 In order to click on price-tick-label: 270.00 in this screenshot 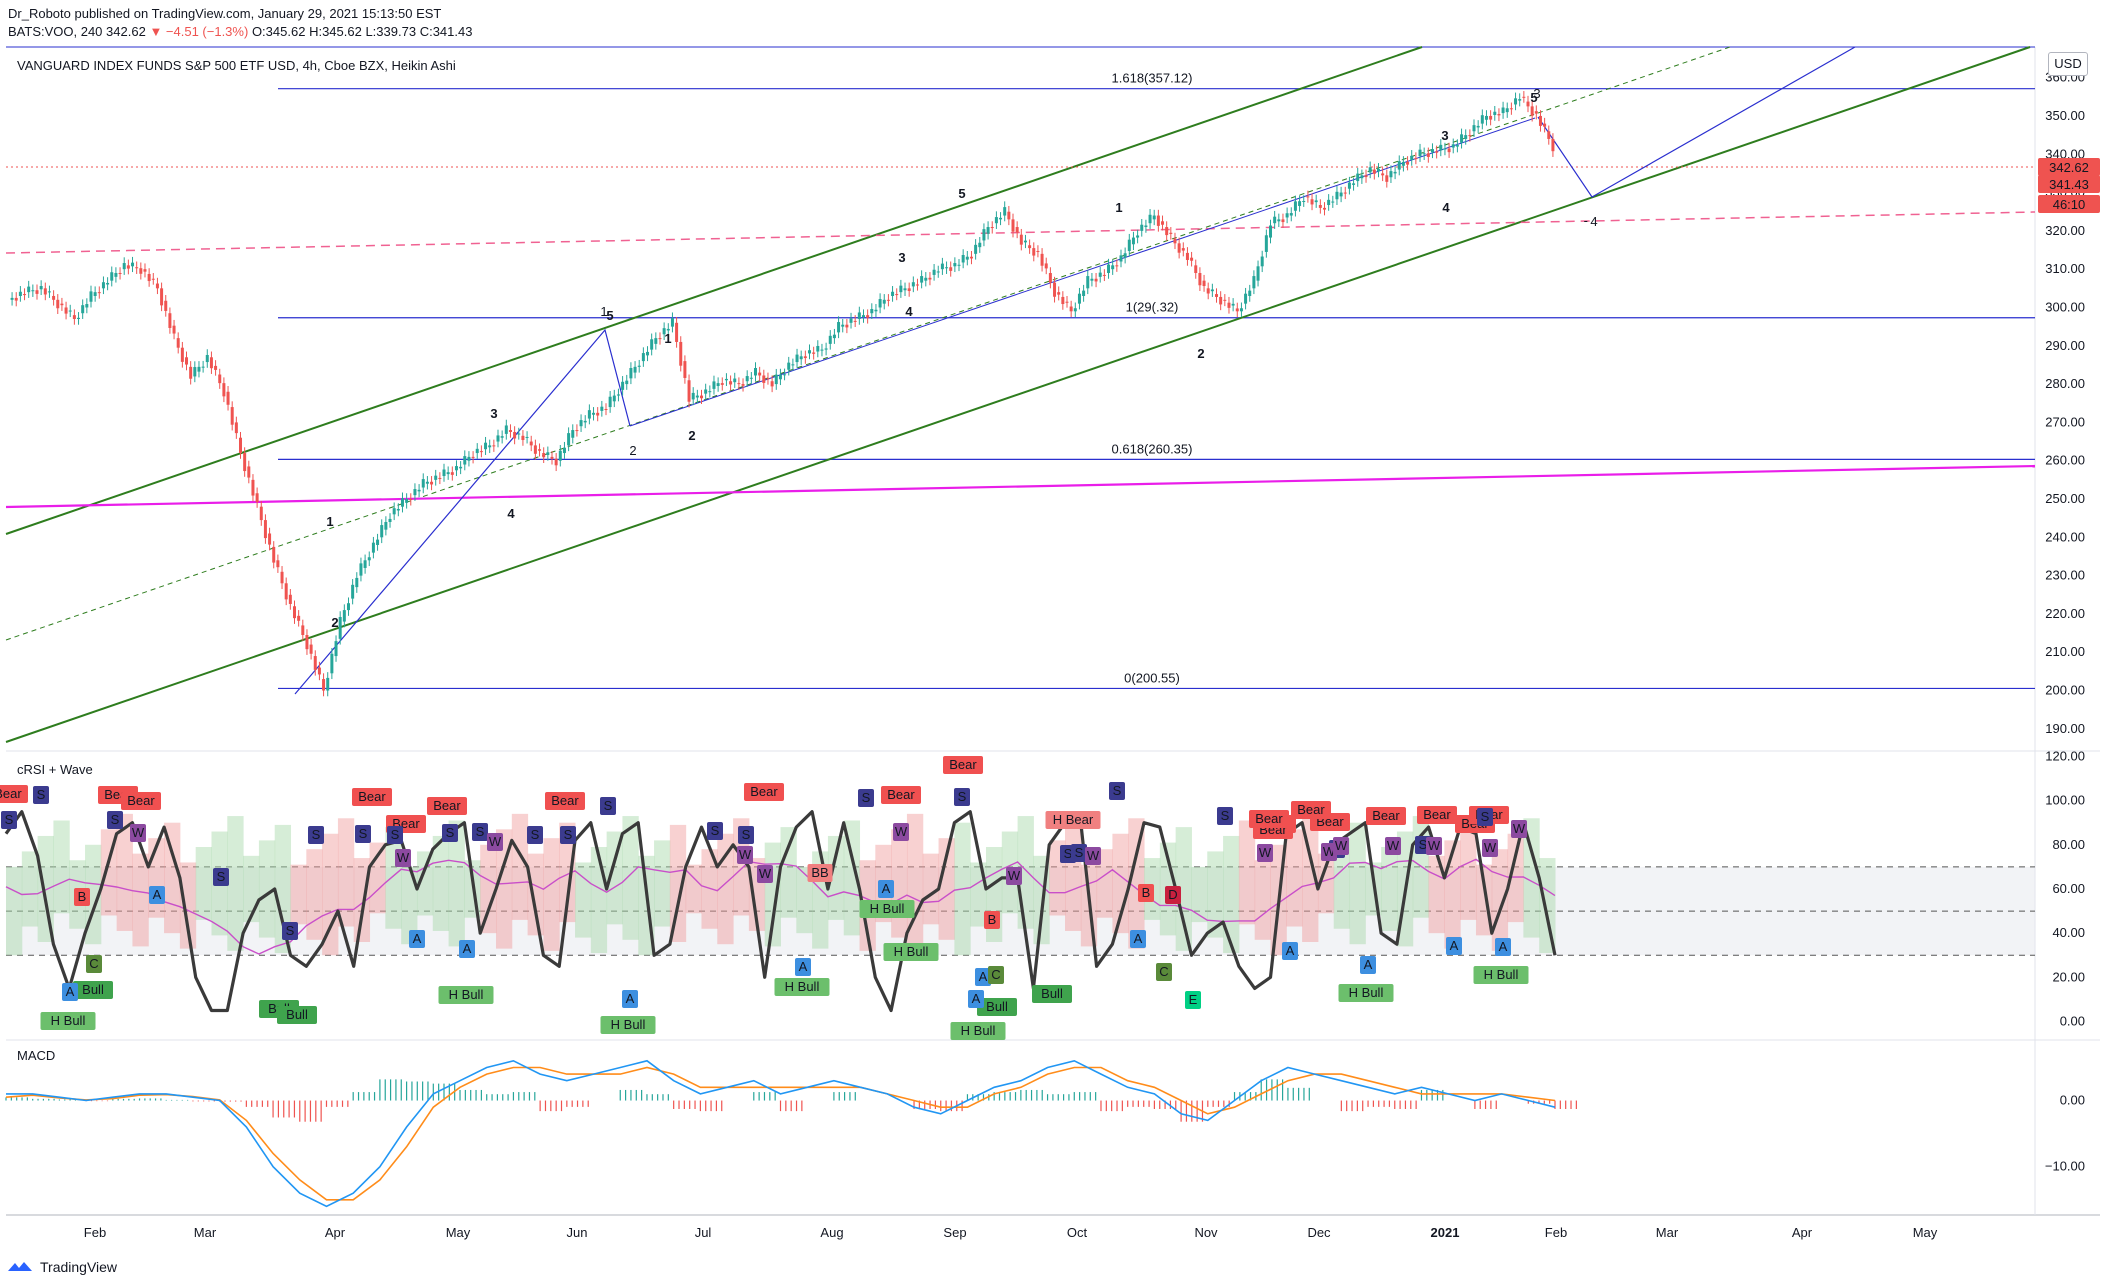, I will do `click(2065, 421)`.